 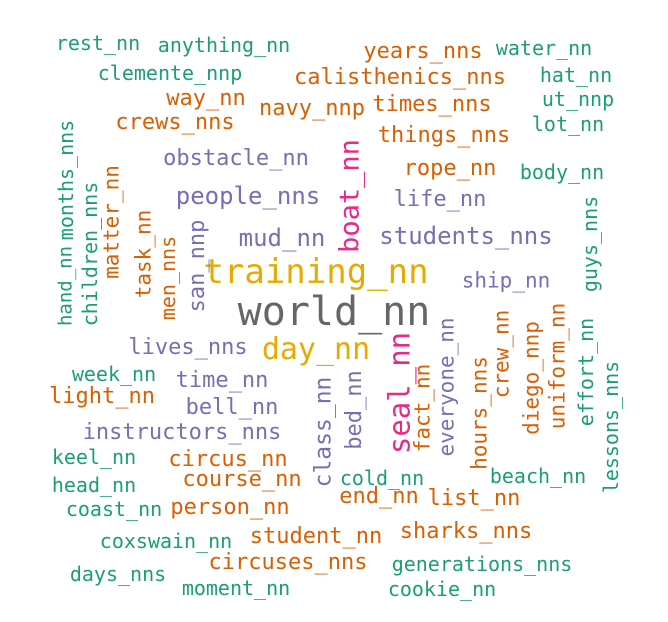 What do you see at coordinates (466, 236) in the screenshot?
I see `word-students-nns: students_nns` at bounding box center [466, 236].